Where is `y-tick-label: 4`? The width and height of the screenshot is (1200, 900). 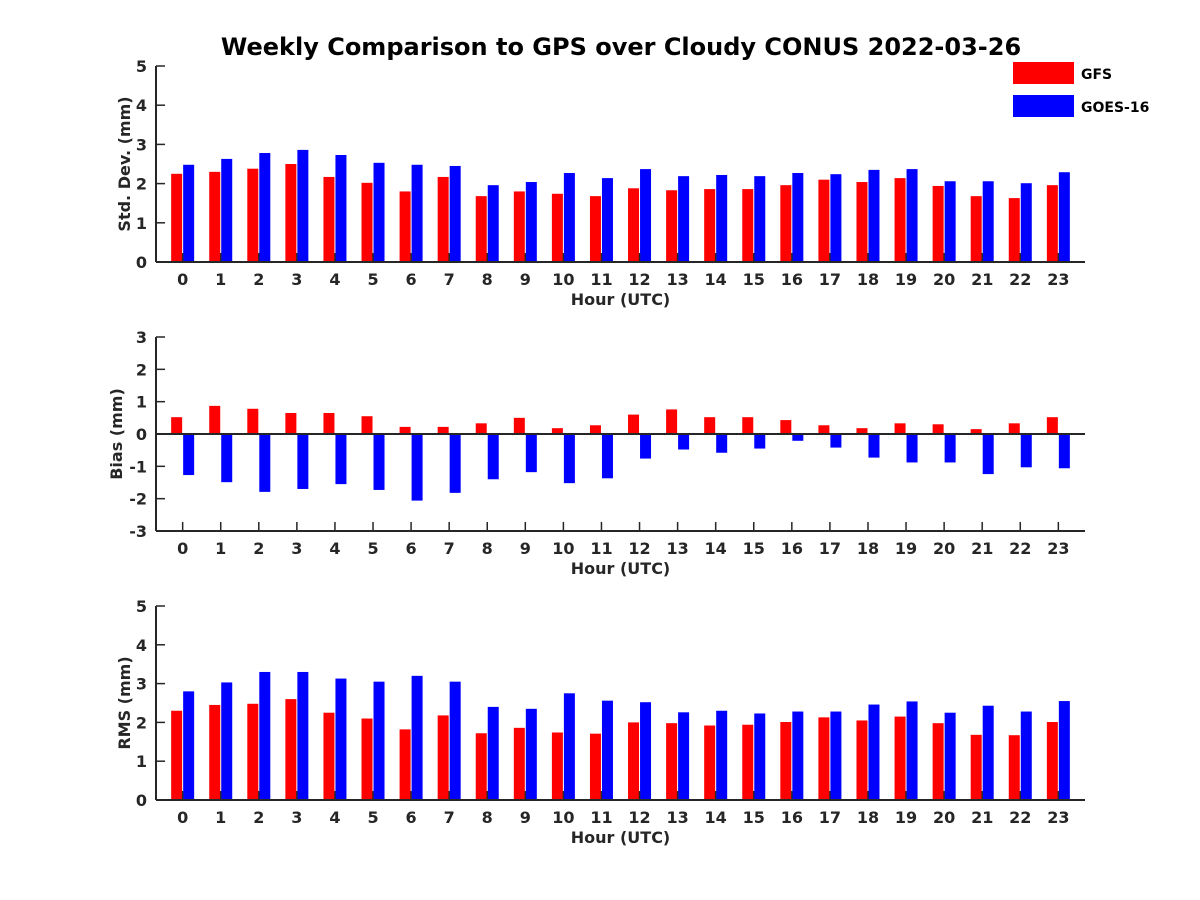 y-tick-label: 4 is located at coordinates (141, 645).